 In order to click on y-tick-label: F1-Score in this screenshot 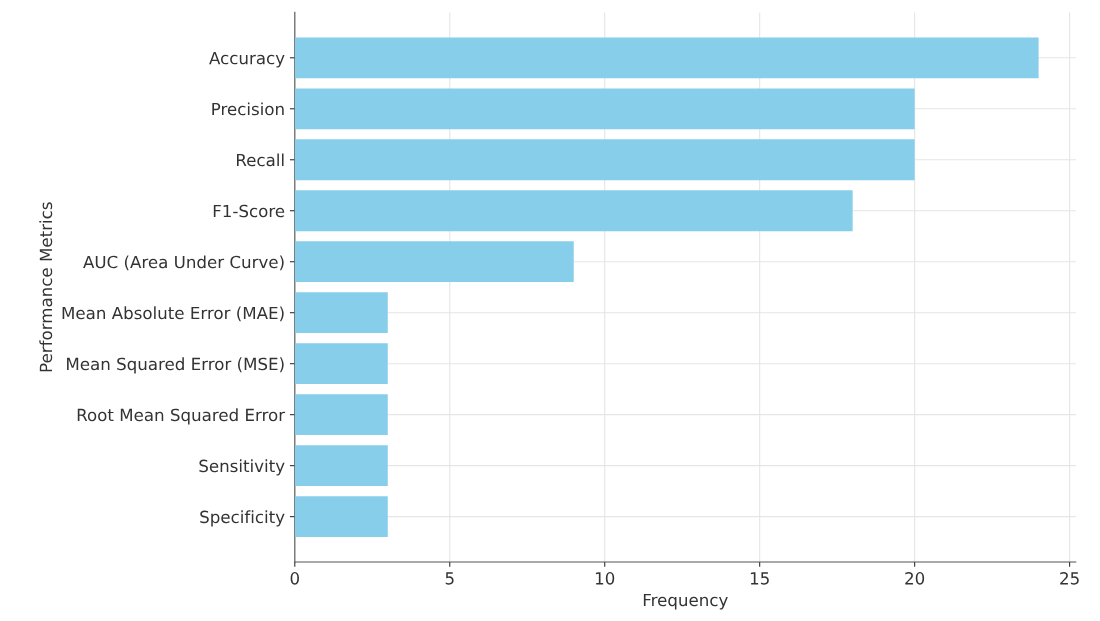, I will do `click(249, 211)`.